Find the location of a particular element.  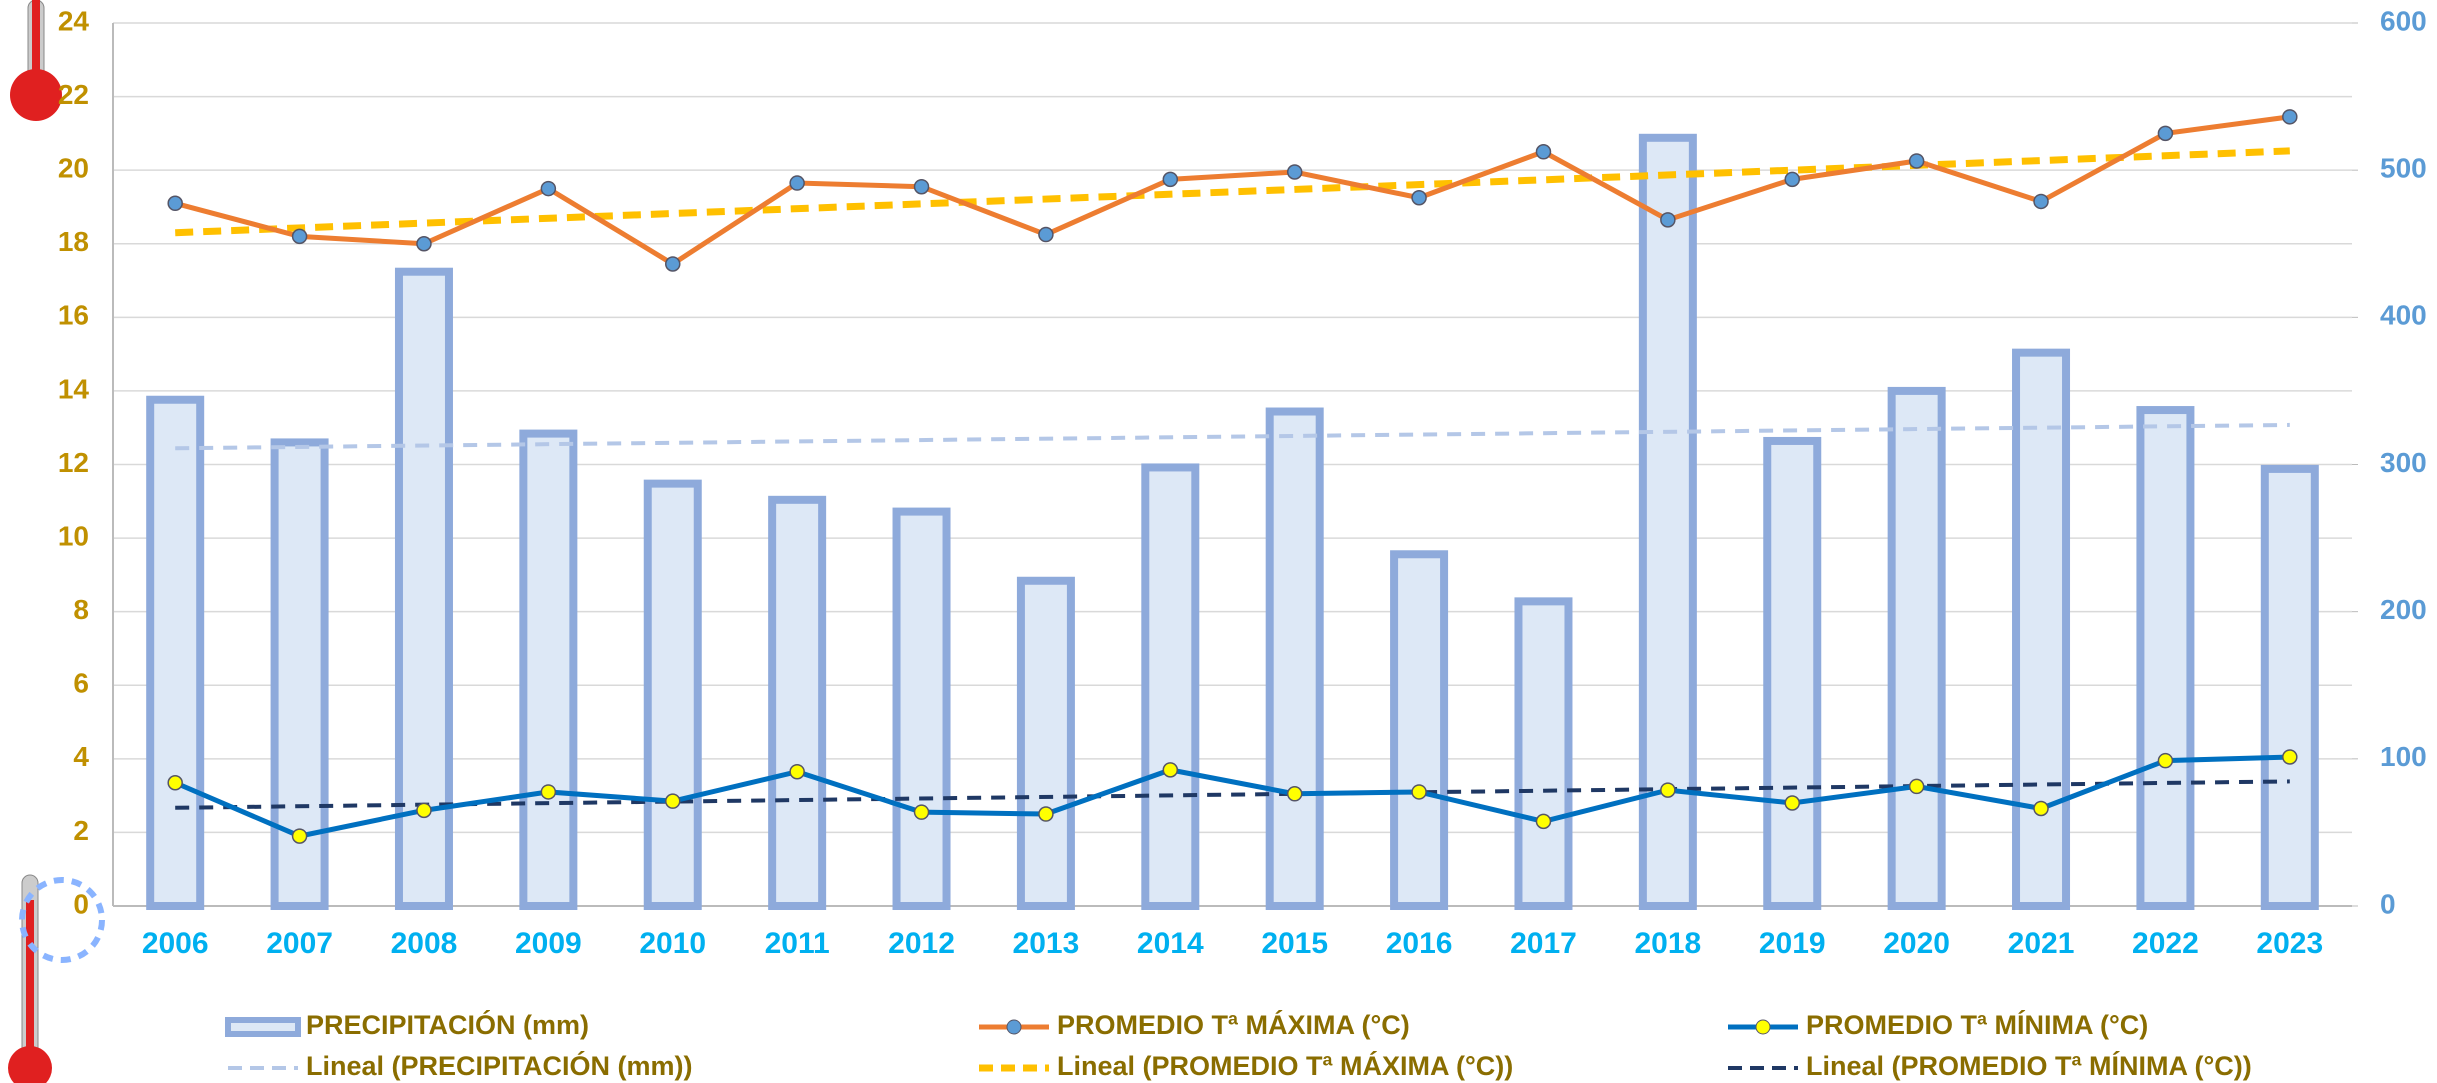

x-tick-label: 2008 is located at coordinates (424, 943).